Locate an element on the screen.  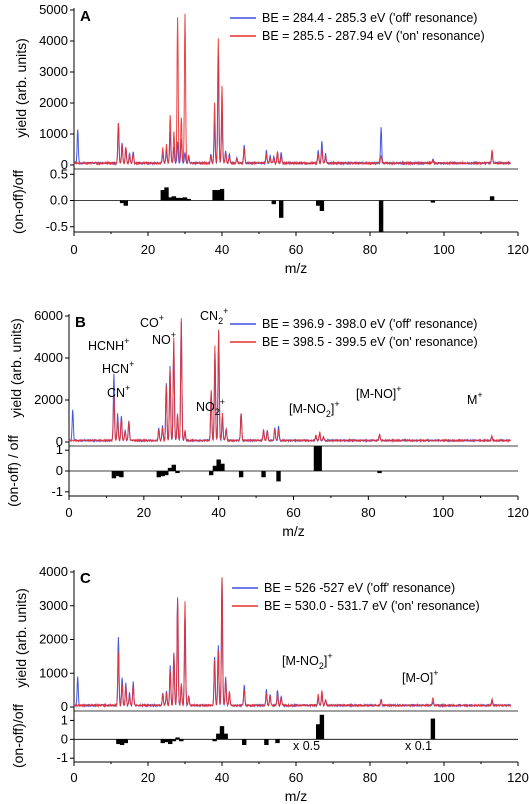
x-axis-title: m/z is located at coordinates (296, 268).